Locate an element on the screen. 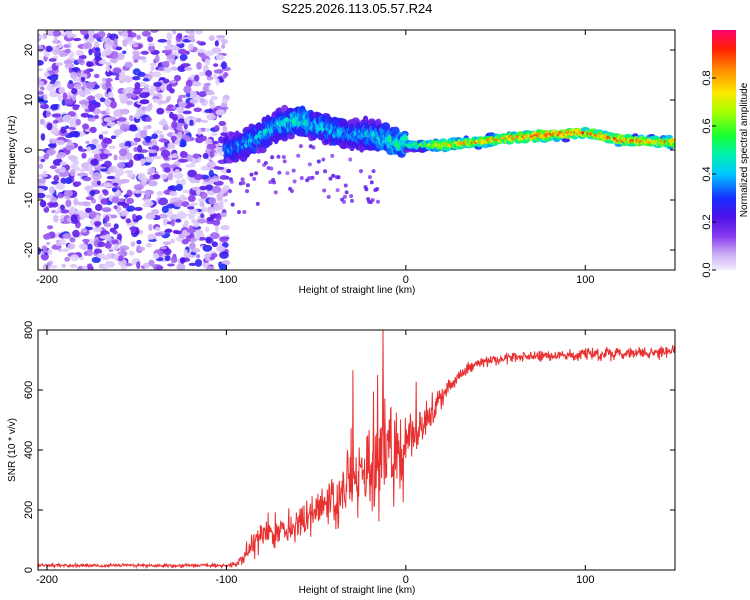 Image resolution: width=750 pixels, height=600 pixels. colorbar-ticks: 0.0 0.2 0.4 0.6 0.8 is located at coordinates (708, 174).